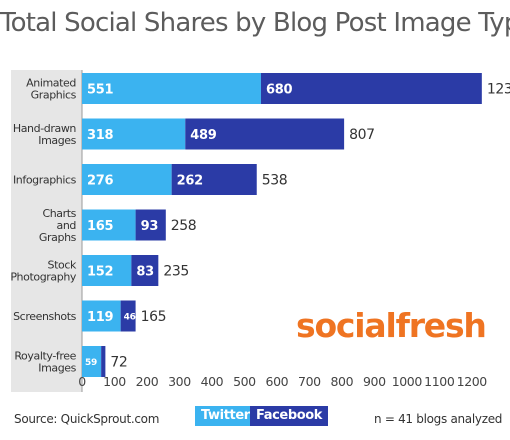  What do you see at coordinates (244, 381) in the screenshot?
I see `x-tick-label: 500` at bounding box center [244, 381].